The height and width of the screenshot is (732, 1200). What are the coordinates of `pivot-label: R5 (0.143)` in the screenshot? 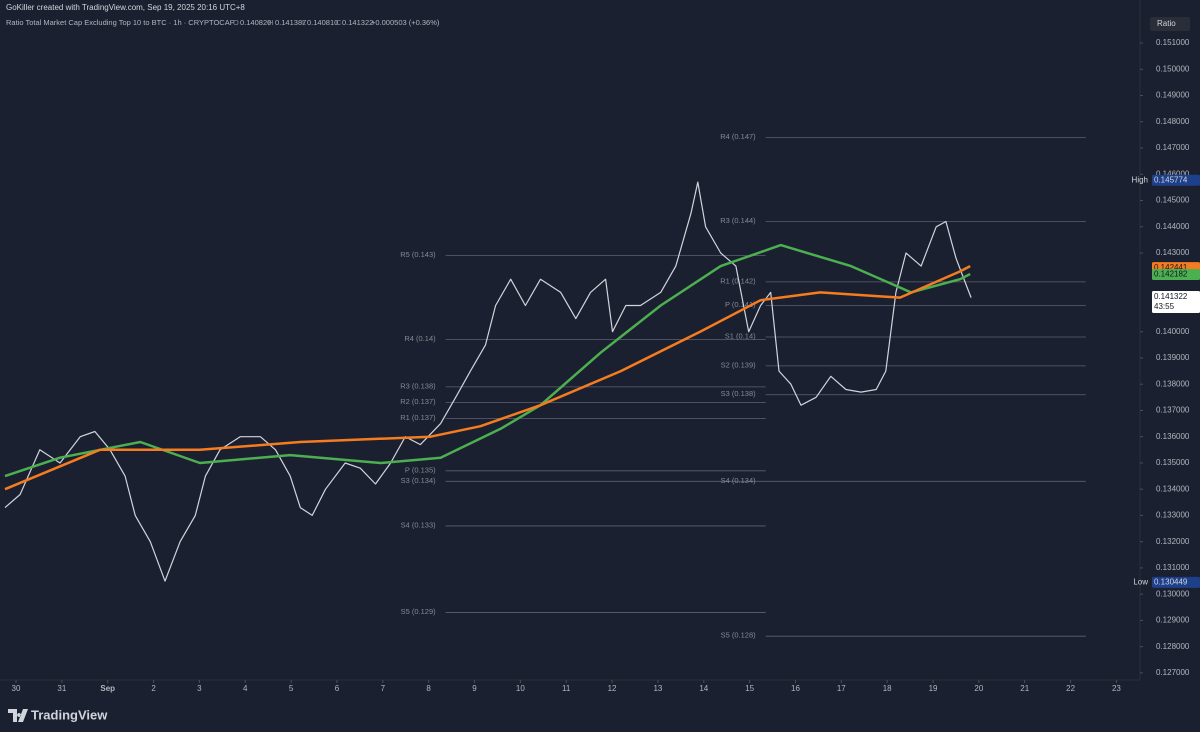 It's located at (418, 254).